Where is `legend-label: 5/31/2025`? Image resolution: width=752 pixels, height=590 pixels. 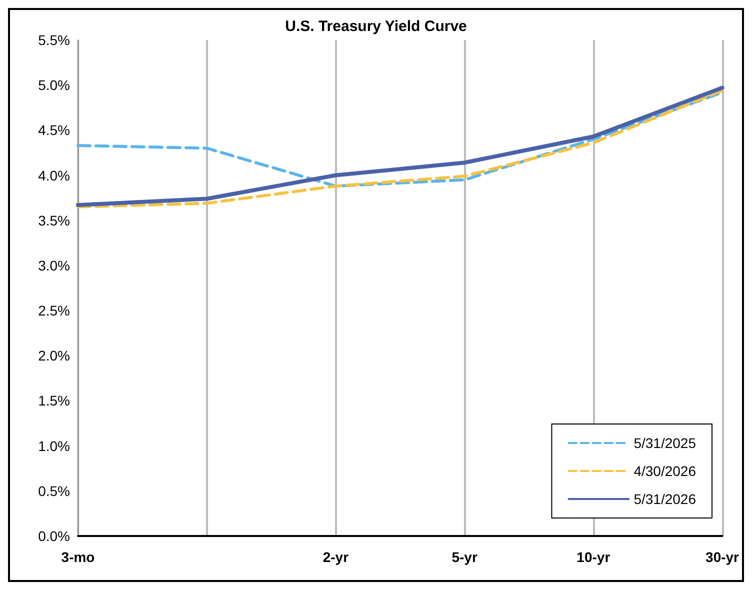 legend-label: 5/31/2025 is located at coordinates (665, 443).